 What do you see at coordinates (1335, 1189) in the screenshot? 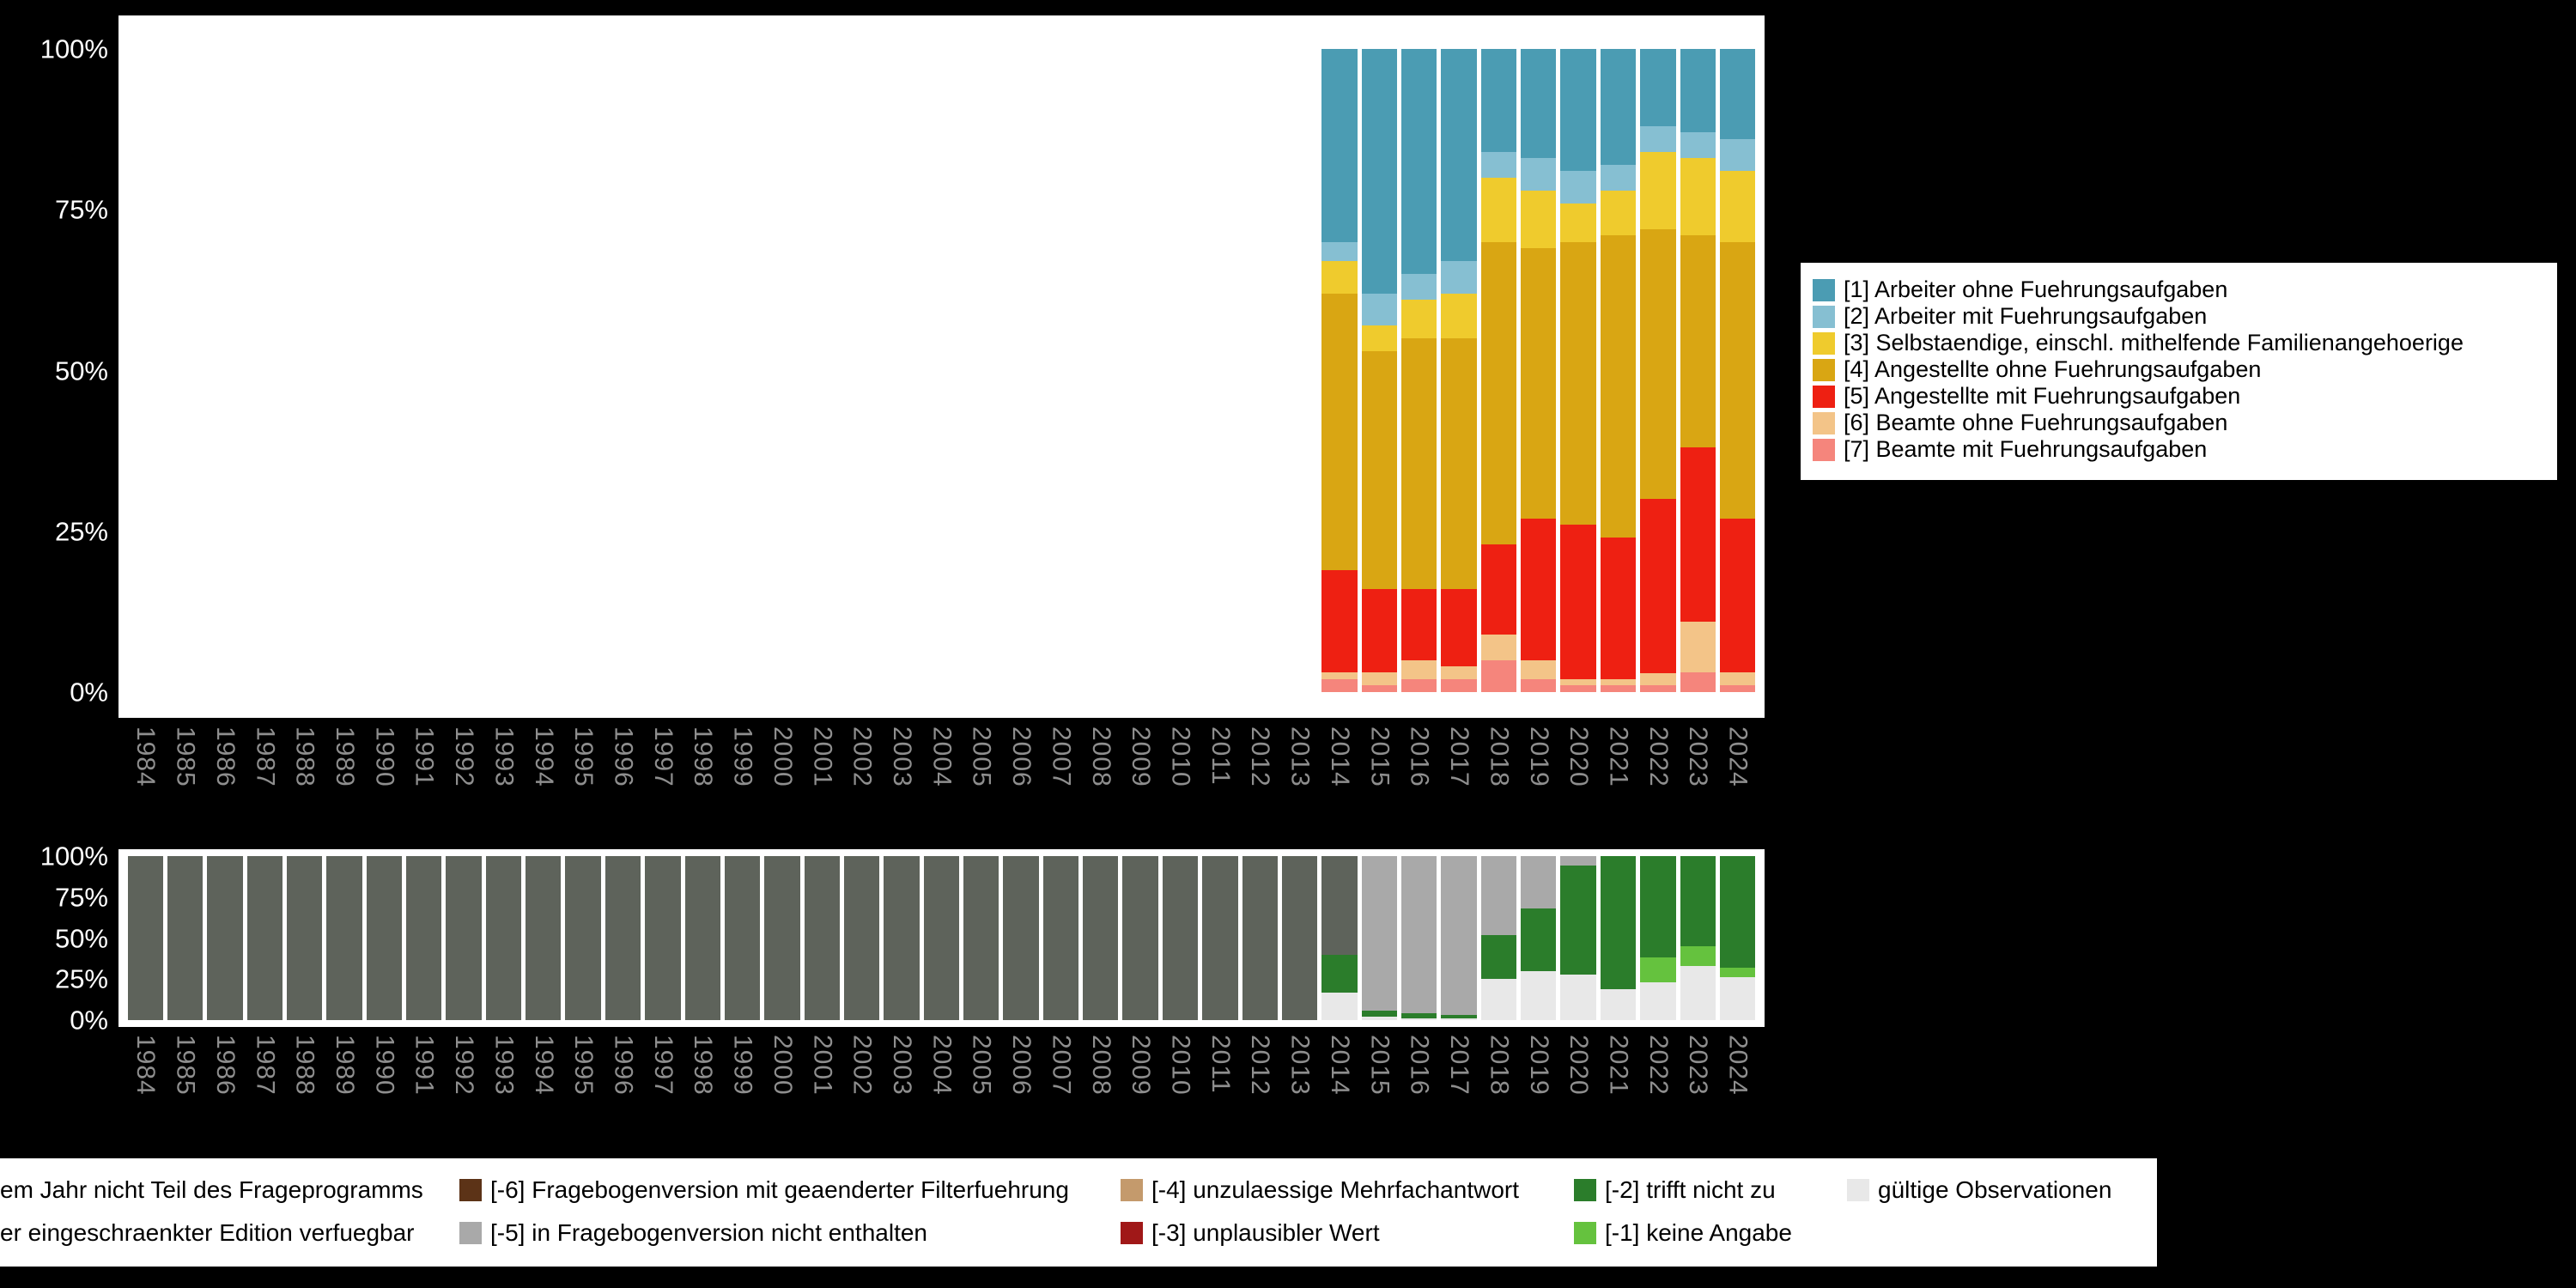
I see `legend-label: [-4] unzulaessige Mehrfachantwort` at bounding box center [1335, 1189].